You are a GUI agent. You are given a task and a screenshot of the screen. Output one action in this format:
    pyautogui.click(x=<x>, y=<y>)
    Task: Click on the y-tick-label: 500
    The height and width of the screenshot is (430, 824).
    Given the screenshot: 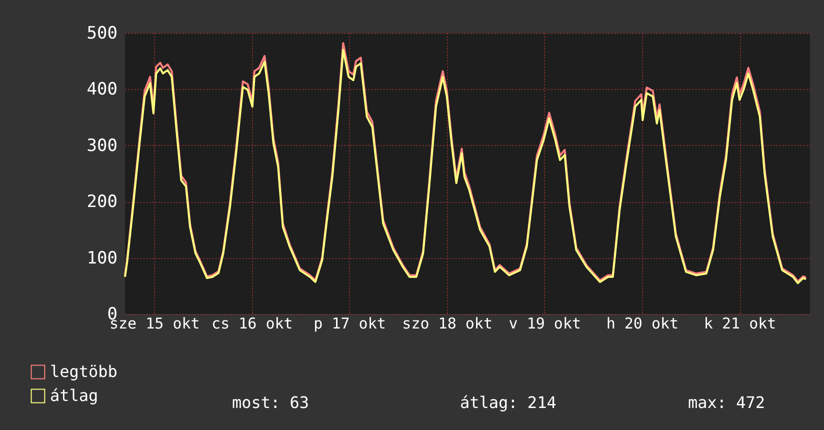 What is the action you would take?
    pyautogui.click(x=102, y=34)
    